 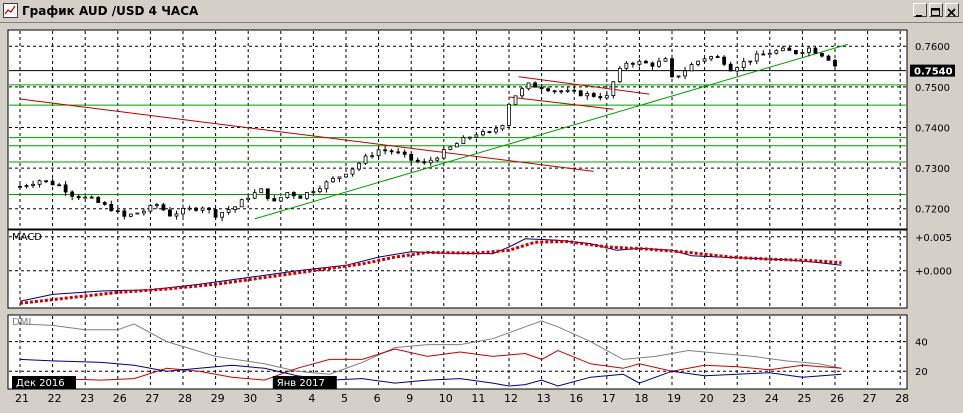 What do you see at coordinates (279, 398) in the screenshot?
I see `time-tick-label: 3` at bounding box center [279, 398].